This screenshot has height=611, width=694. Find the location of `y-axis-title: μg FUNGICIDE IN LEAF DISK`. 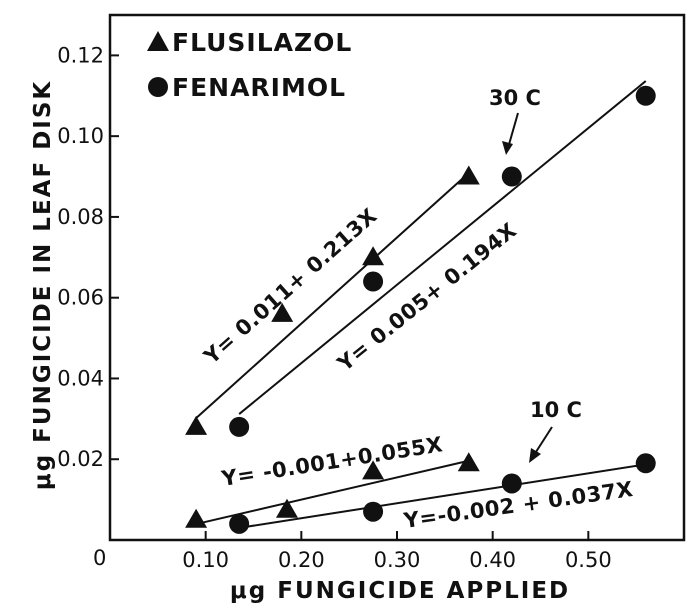

y-axis-title: μg FUNGICIDE IN LEAF DISK is located at coordinates (43, 285).